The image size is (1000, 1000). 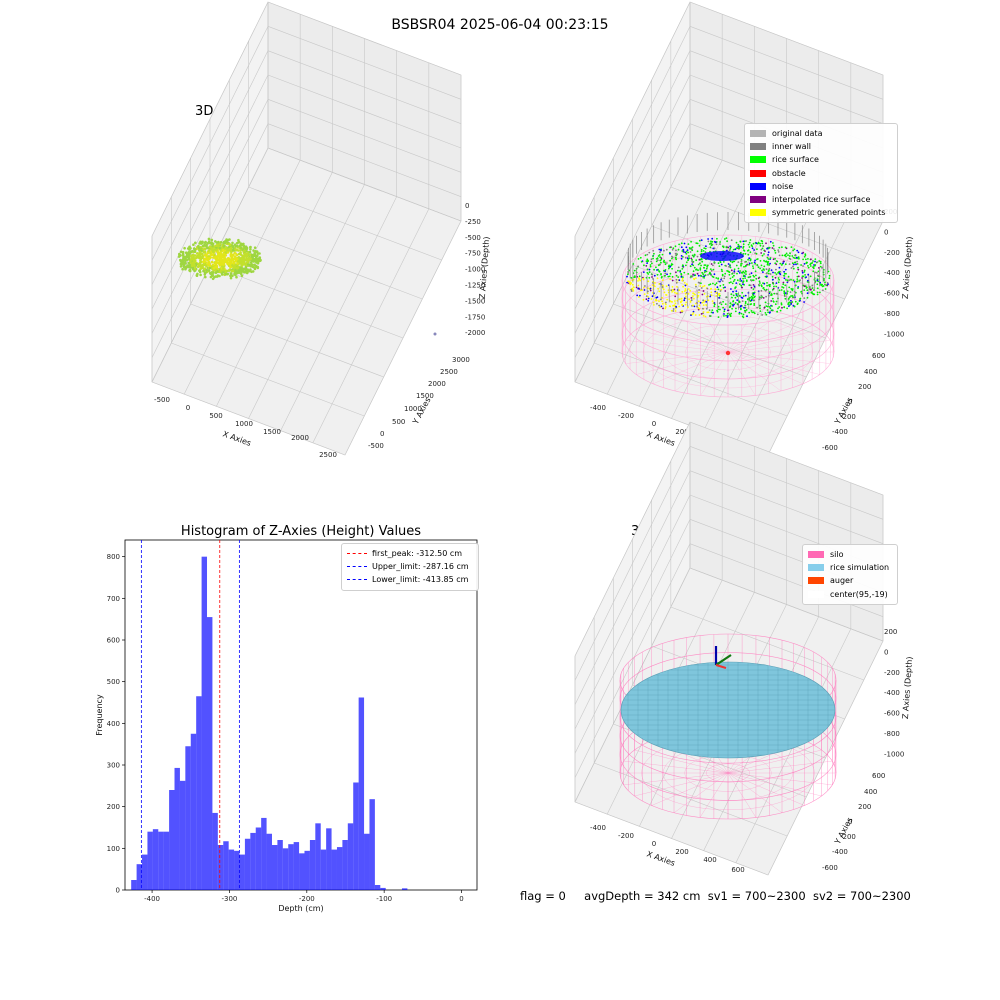 What do you see at coordinates (795, 160) in the screenshot?
I see `legend-label: rice surface` at bounding box center [795, 160].